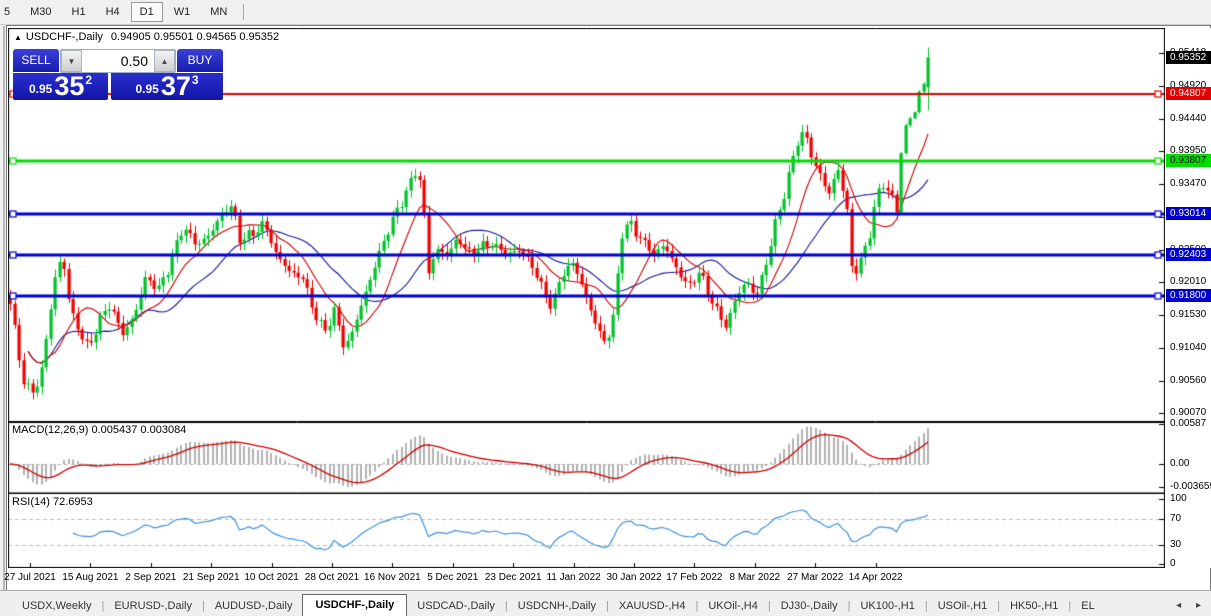 The width and height of the screenshot is (1211, 616). What do you see at coordinates (1176, 518) in the screenshot?
I see `rsi-axis-label: 70` at bounding box center [1176, 518].